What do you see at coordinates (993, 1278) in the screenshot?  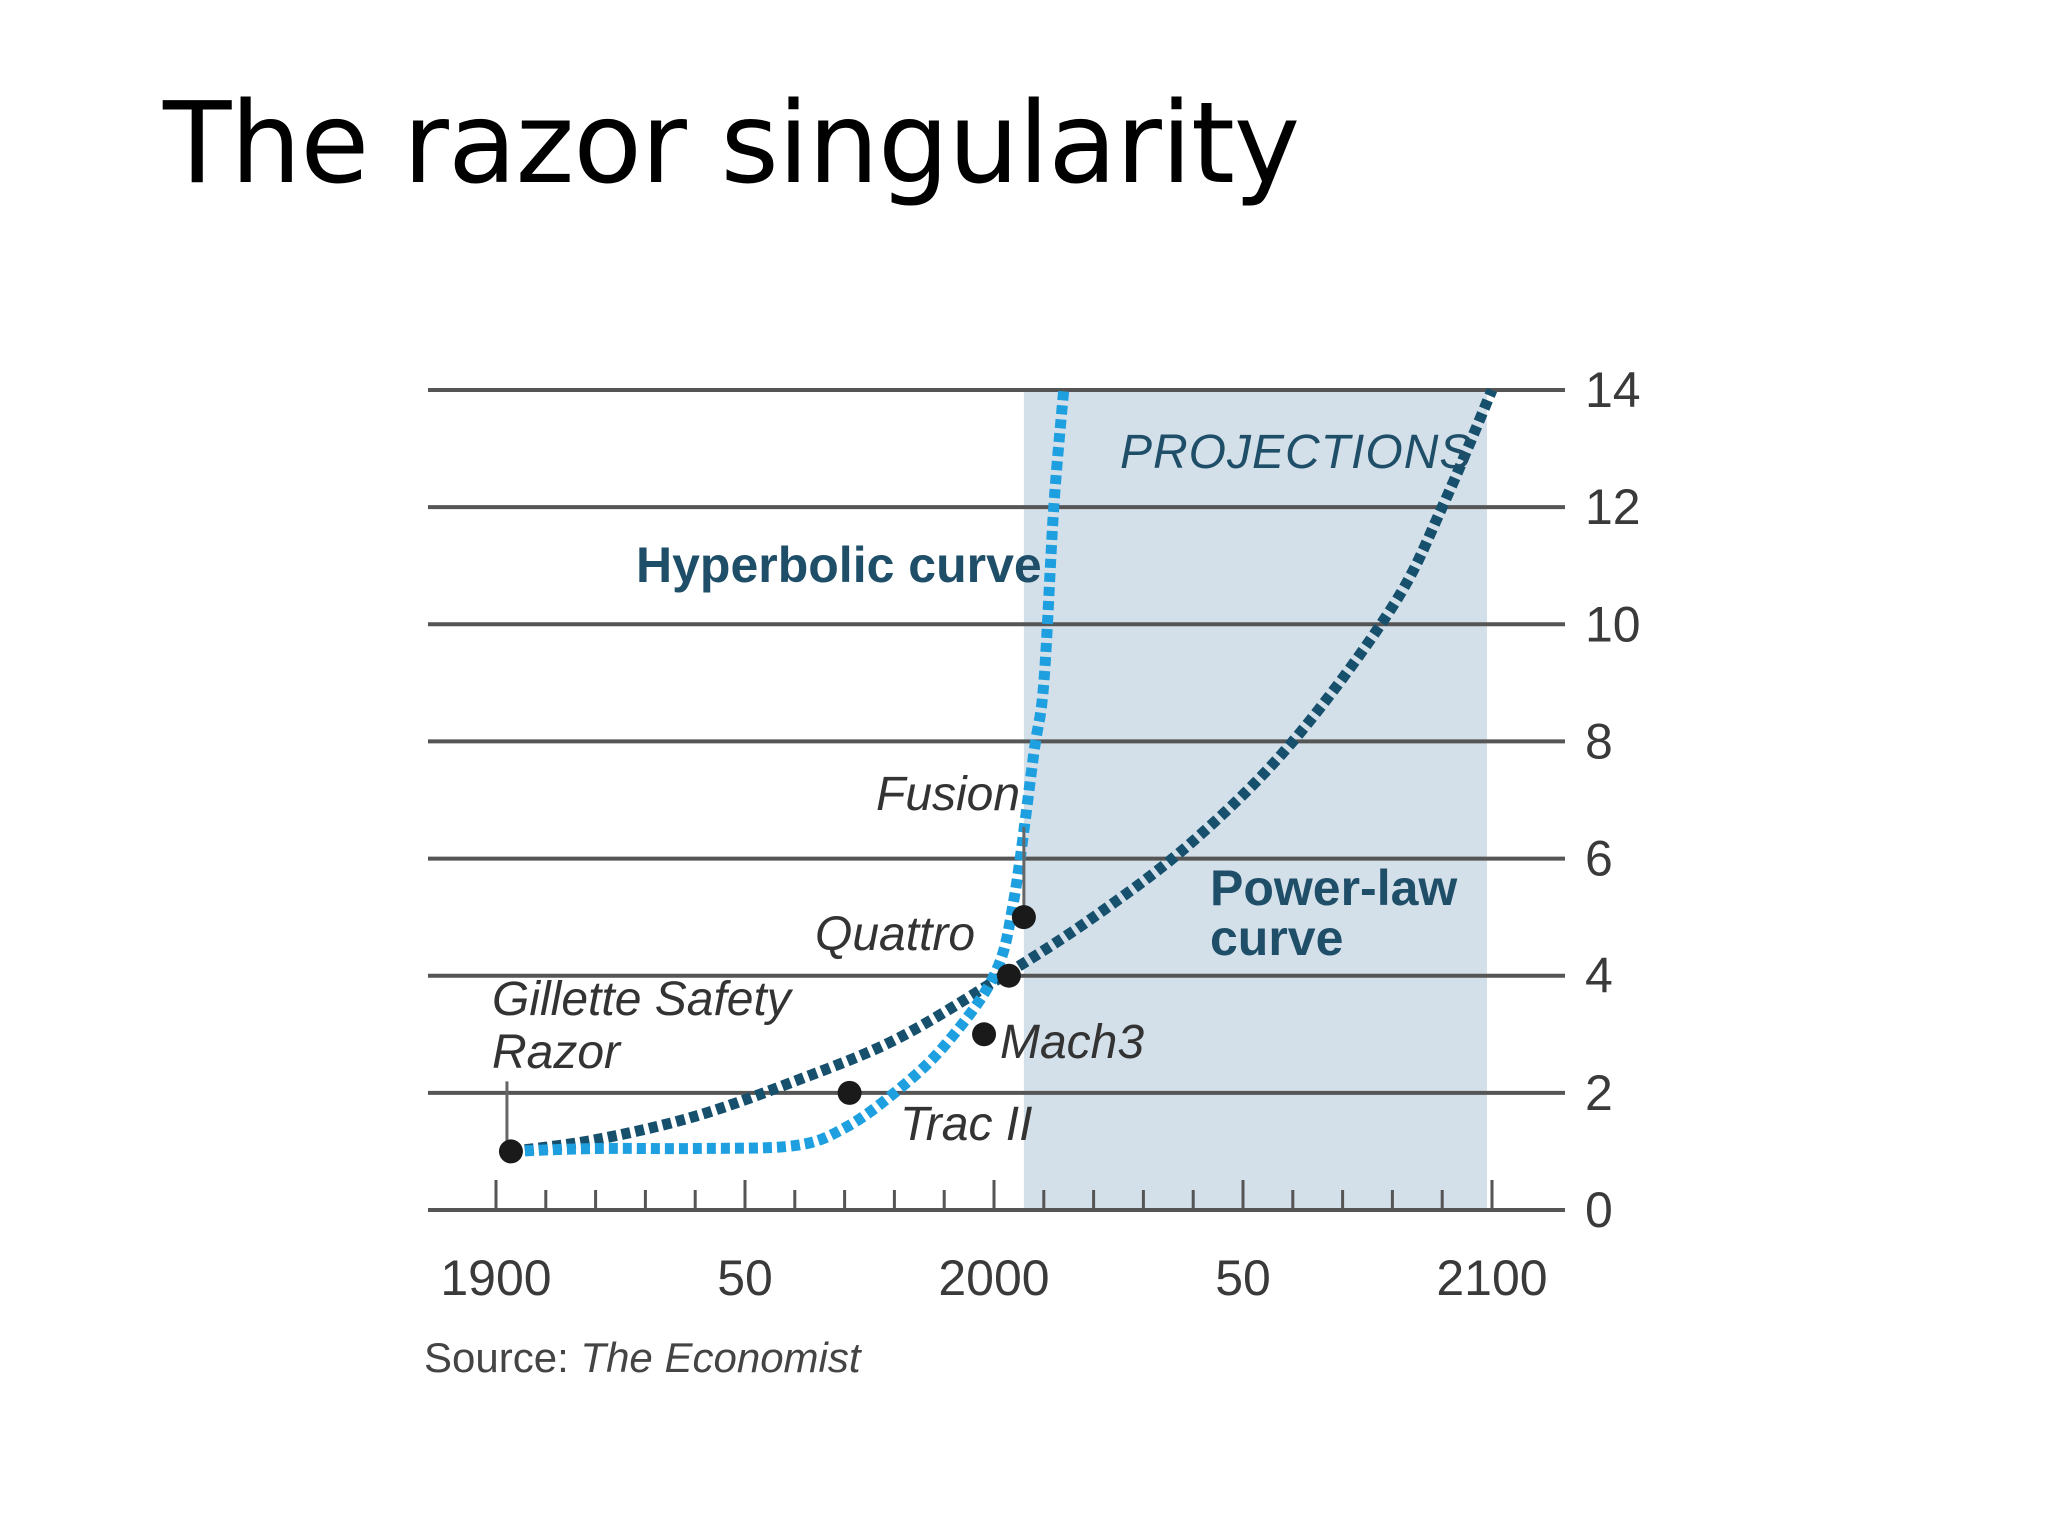 I see `x-tick-label-2000: 2000` at bounding box center [993, 1278].